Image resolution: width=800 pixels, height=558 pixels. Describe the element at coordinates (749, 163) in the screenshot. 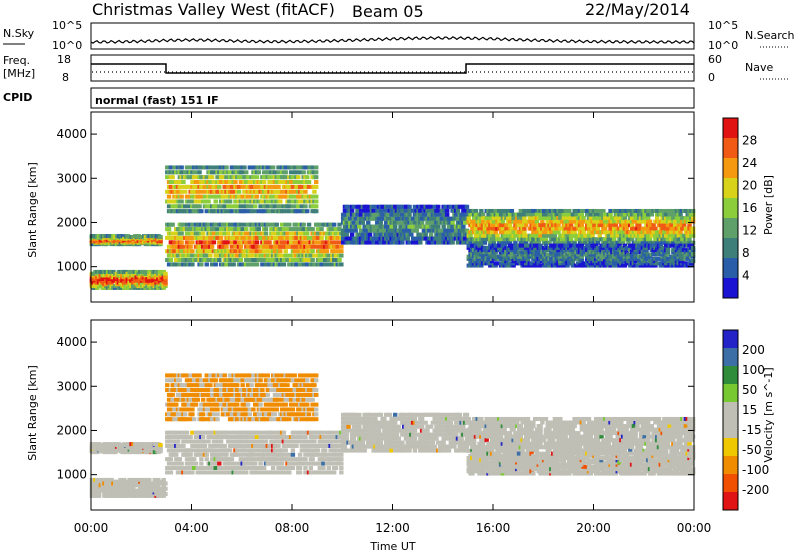

I see `power-colorbar-tick: 24` at that location.